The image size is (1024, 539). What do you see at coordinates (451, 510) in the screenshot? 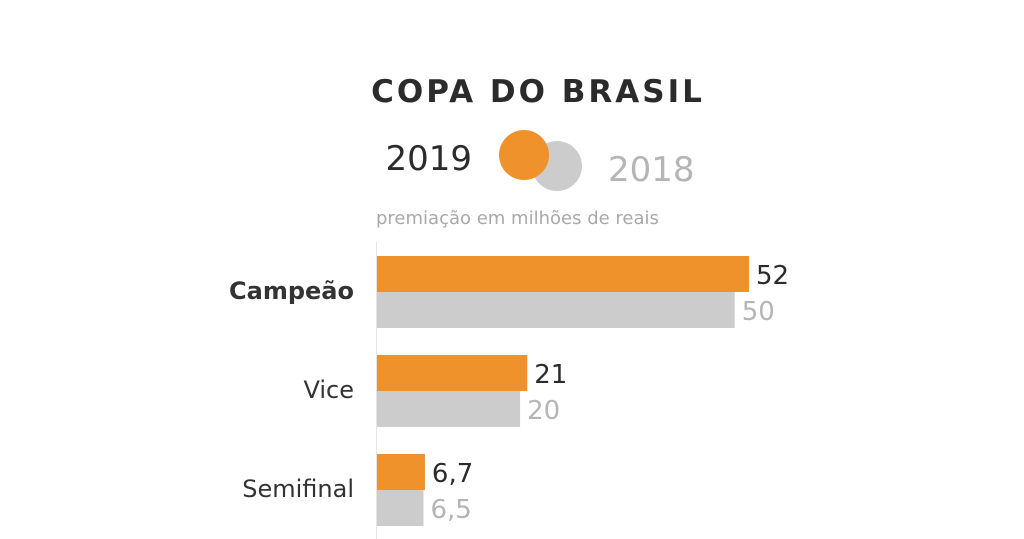
I see `value-label-2018-semifinal: 6,5` at bounding box center [451, 510].